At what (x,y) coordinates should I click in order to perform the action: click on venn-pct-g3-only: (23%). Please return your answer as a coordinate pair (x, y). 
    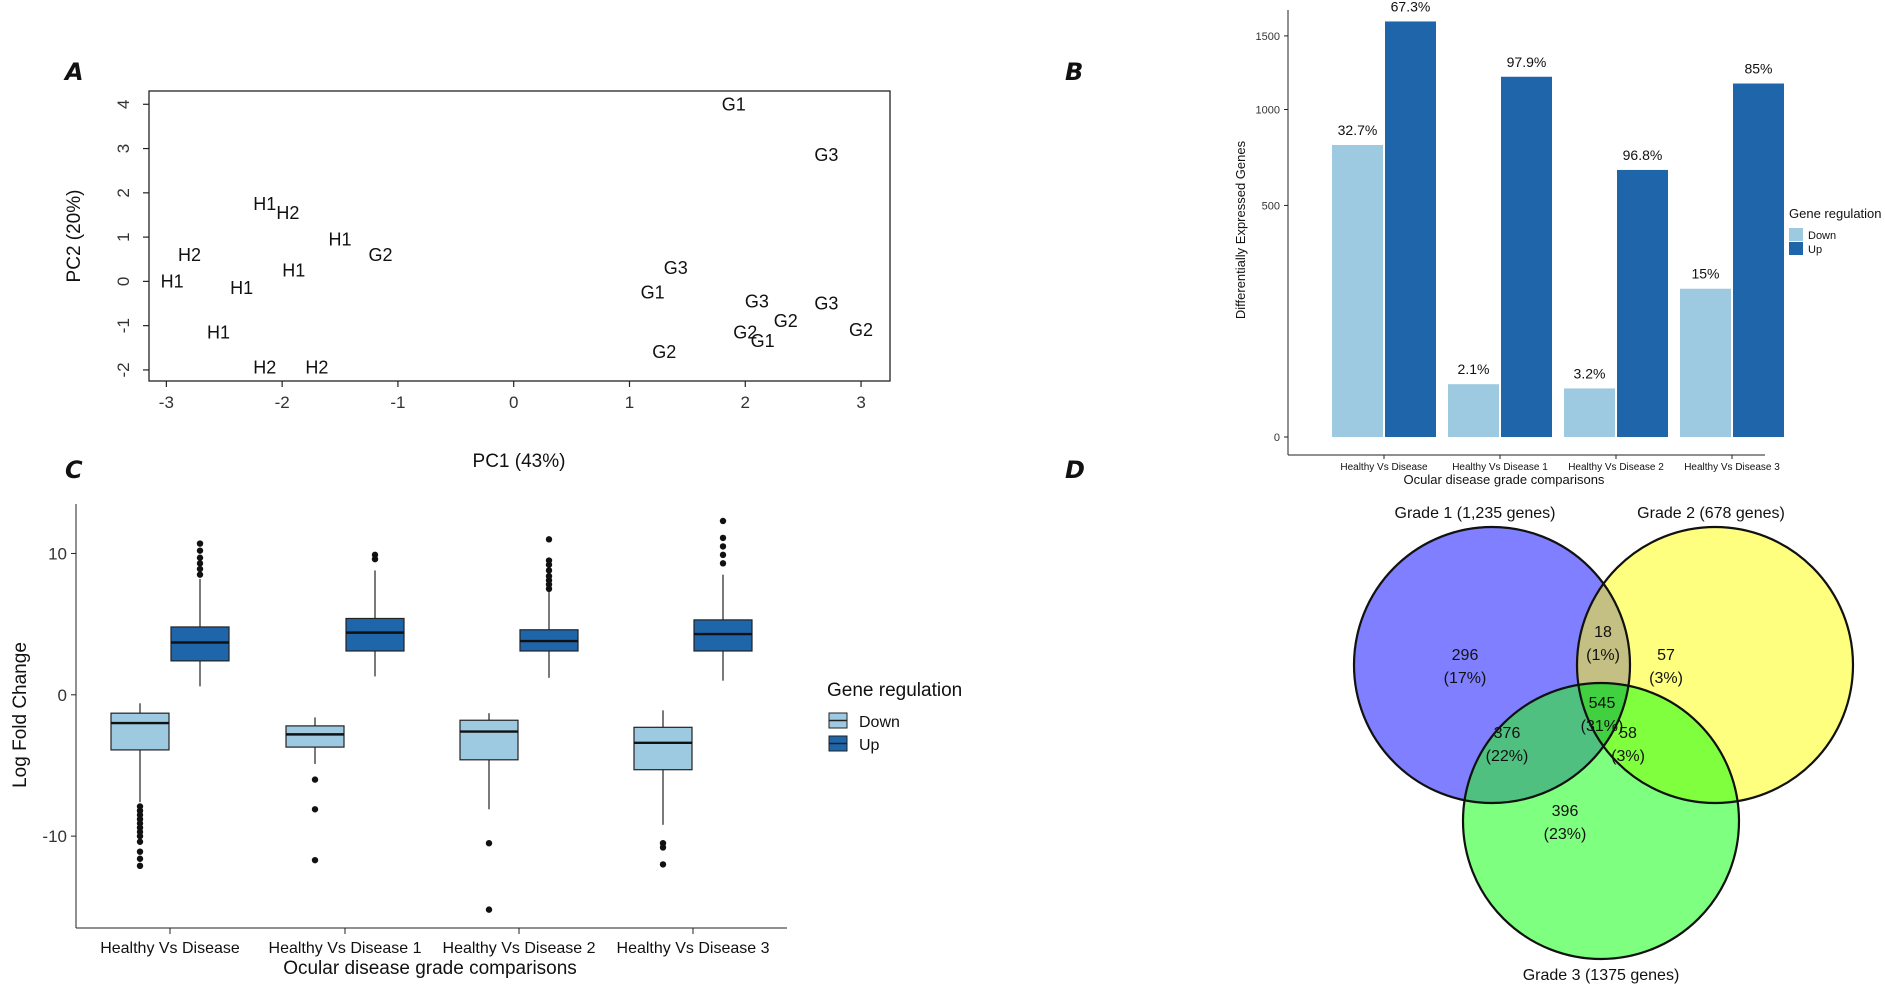
    Looking at the image, I should click on (1565, 834).